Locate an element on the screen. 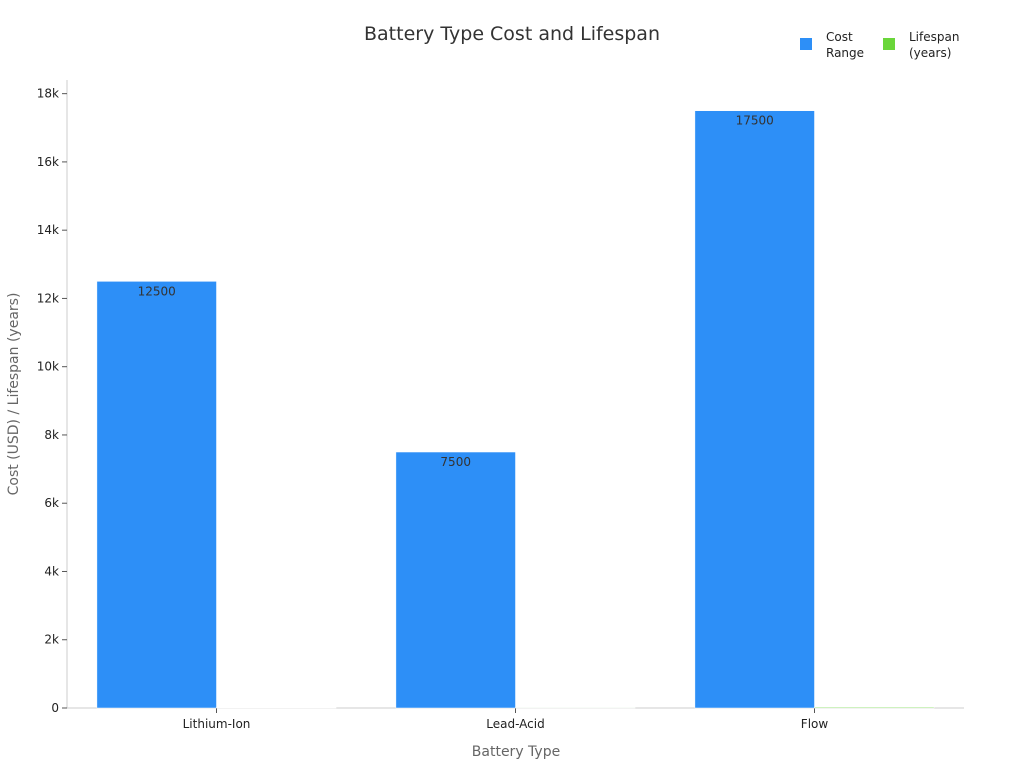  legend-item: Lifespan (years) is located at coordinates (921, 45).